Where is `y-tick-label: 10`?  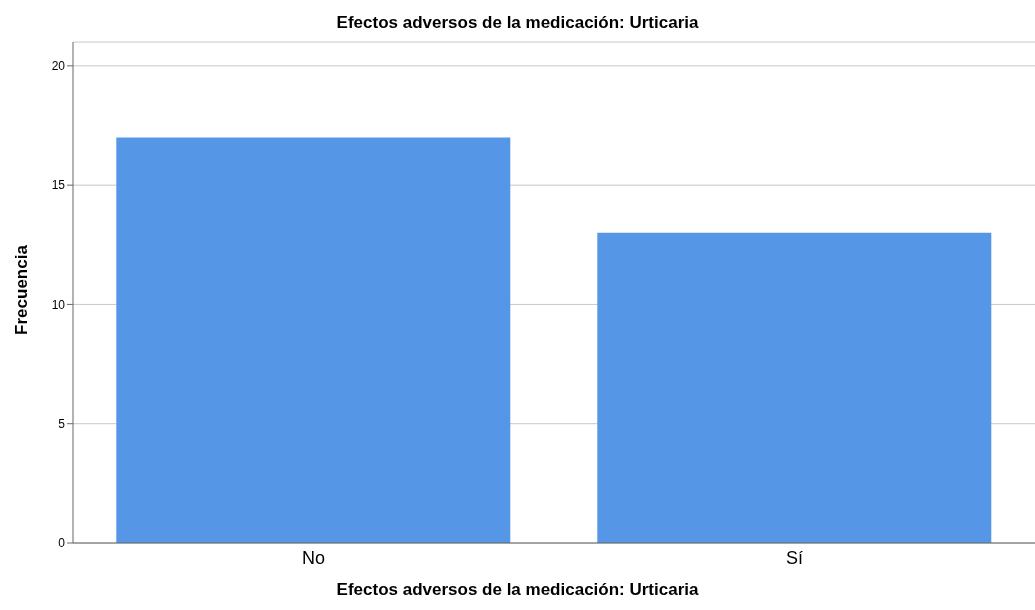
y-tick-label: 10 is located at coordinates (58, 304).